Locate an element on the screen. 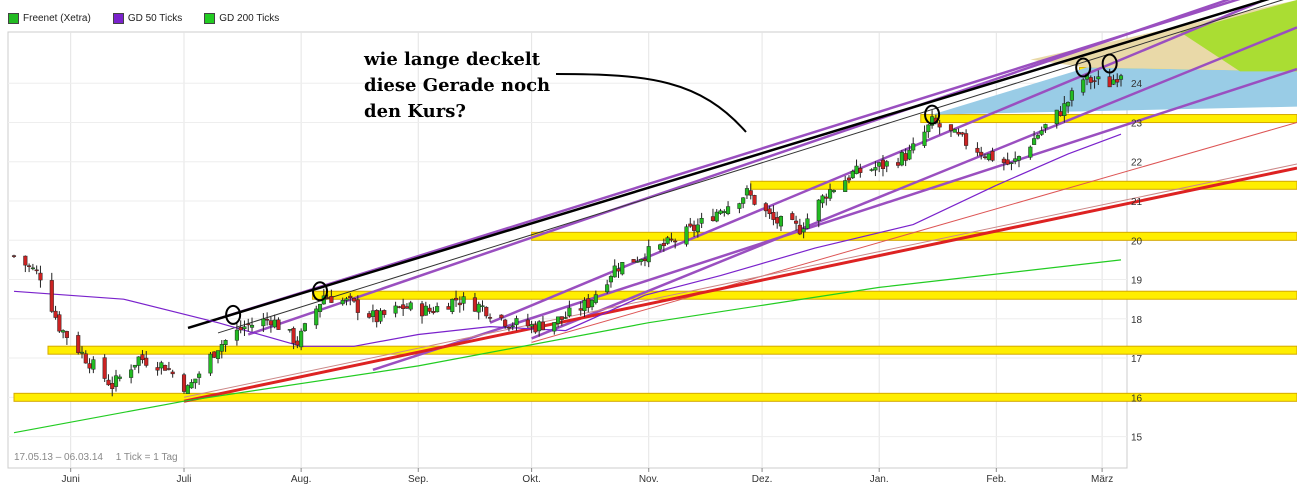 This screenshot has height=500, width=1297. x-tick-label: Dez. is located at coordinates (762, 479).